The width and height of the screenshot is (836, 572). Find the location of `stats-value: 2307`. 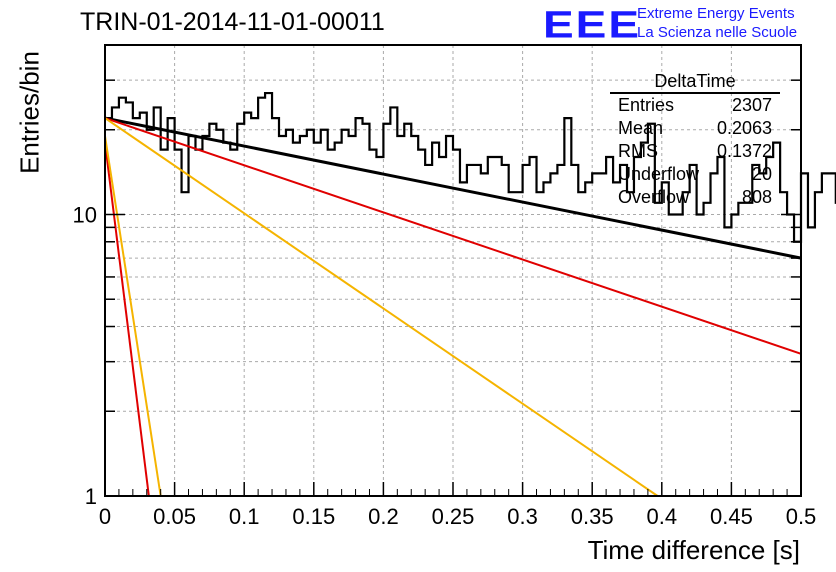

stats-value: 2307 is located at coordinates (751, 105).